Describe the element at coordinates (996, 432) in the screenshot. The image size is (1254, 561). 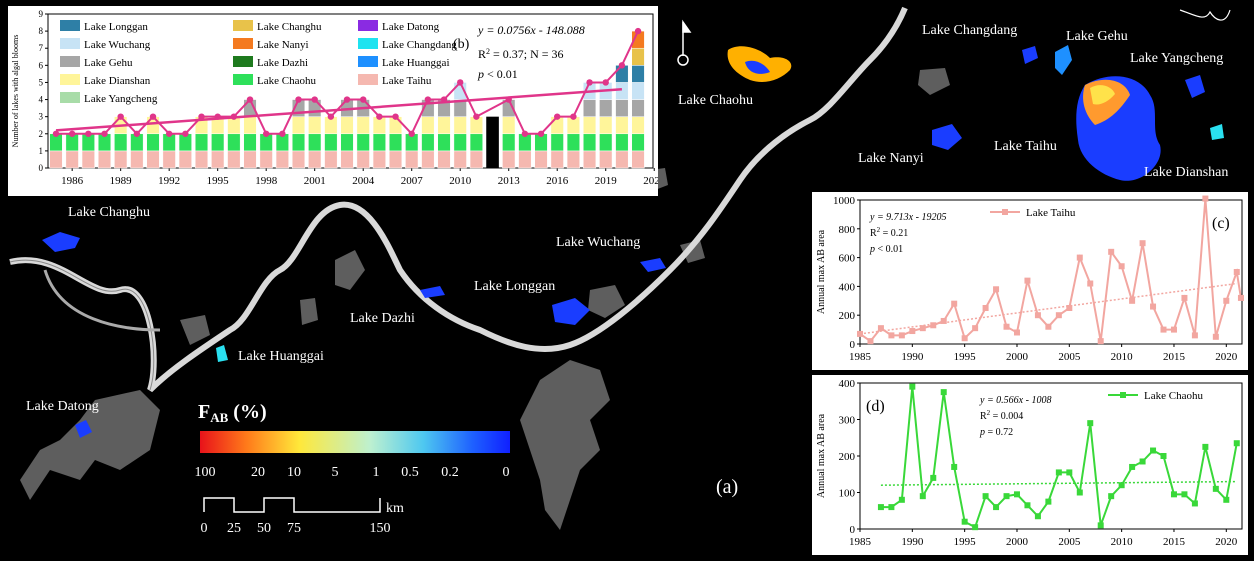
I see `p-value: p = 0.72` at that location.